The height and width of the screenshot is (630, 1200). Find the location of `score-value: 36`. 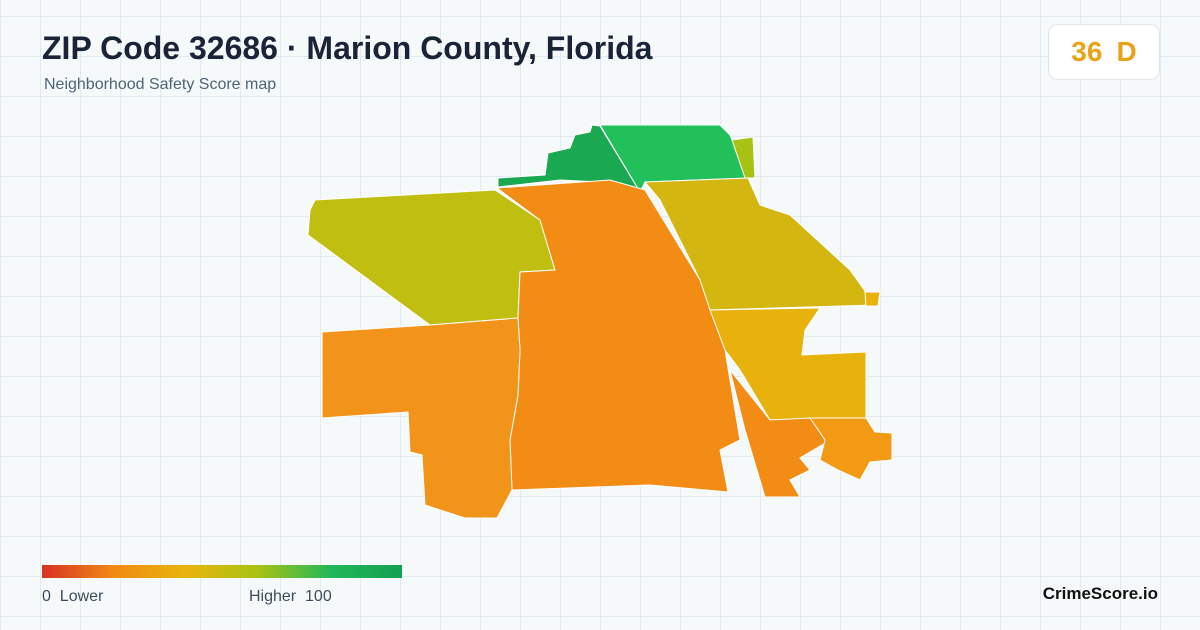

score-value: 36 is located at coordinates (1087, 51).